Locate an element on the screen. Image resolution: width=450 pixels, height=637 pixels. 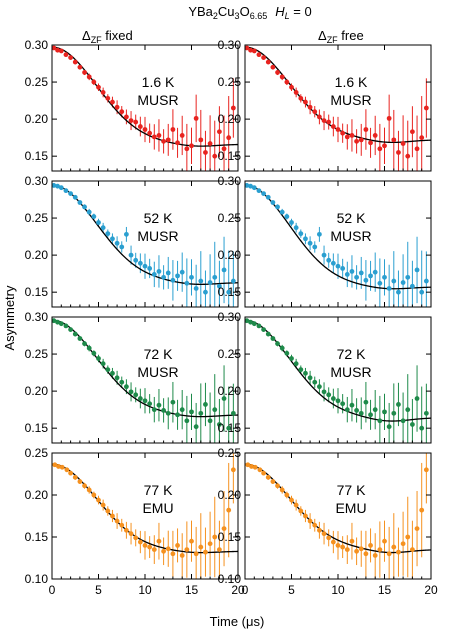
temperature-label: 77 K is located at coordinates (158, 490).